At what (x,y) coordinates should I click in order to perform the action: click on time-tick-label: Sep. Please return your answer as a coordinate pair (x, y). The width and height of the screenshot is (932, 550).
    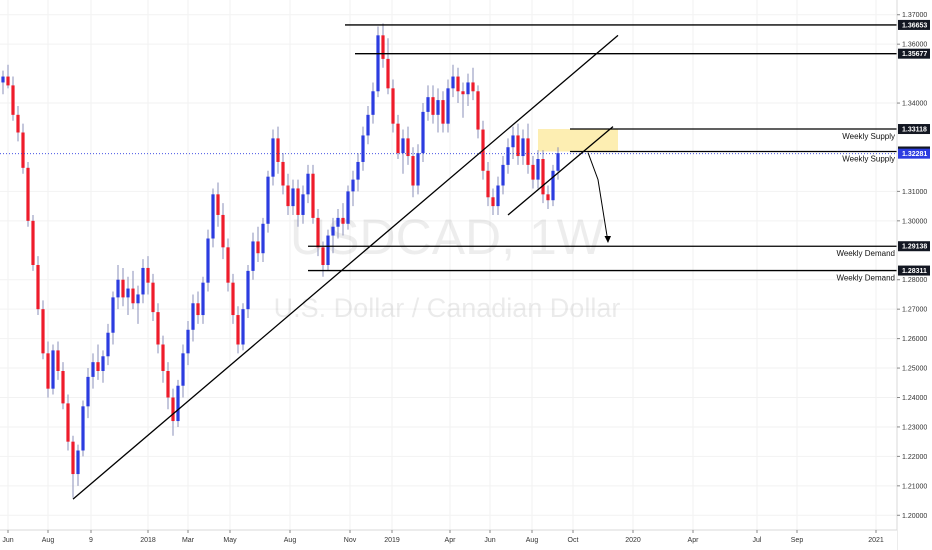
    Looking at the image, I should click on (797, 540).